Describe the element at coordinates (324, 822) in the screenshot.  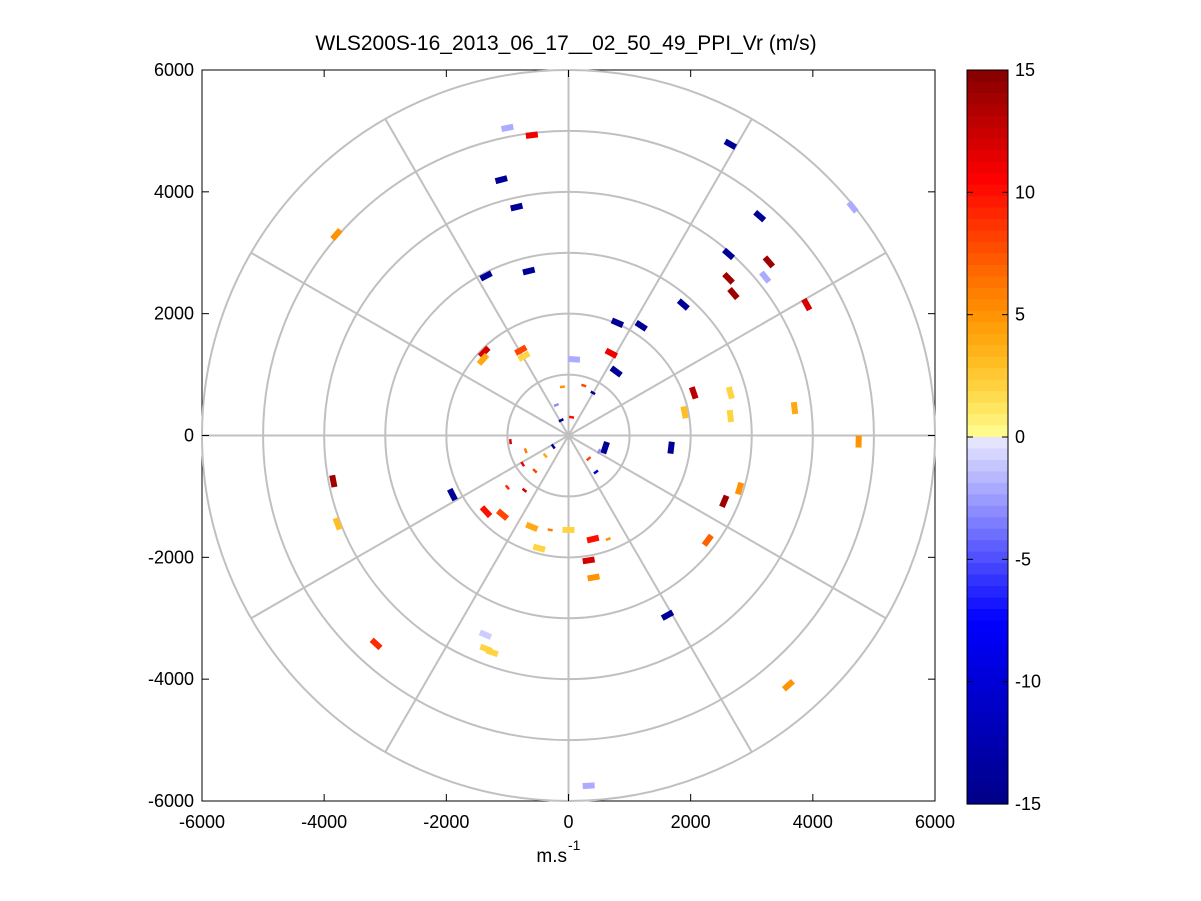
I see `x-tick-label: -4000` at that location.